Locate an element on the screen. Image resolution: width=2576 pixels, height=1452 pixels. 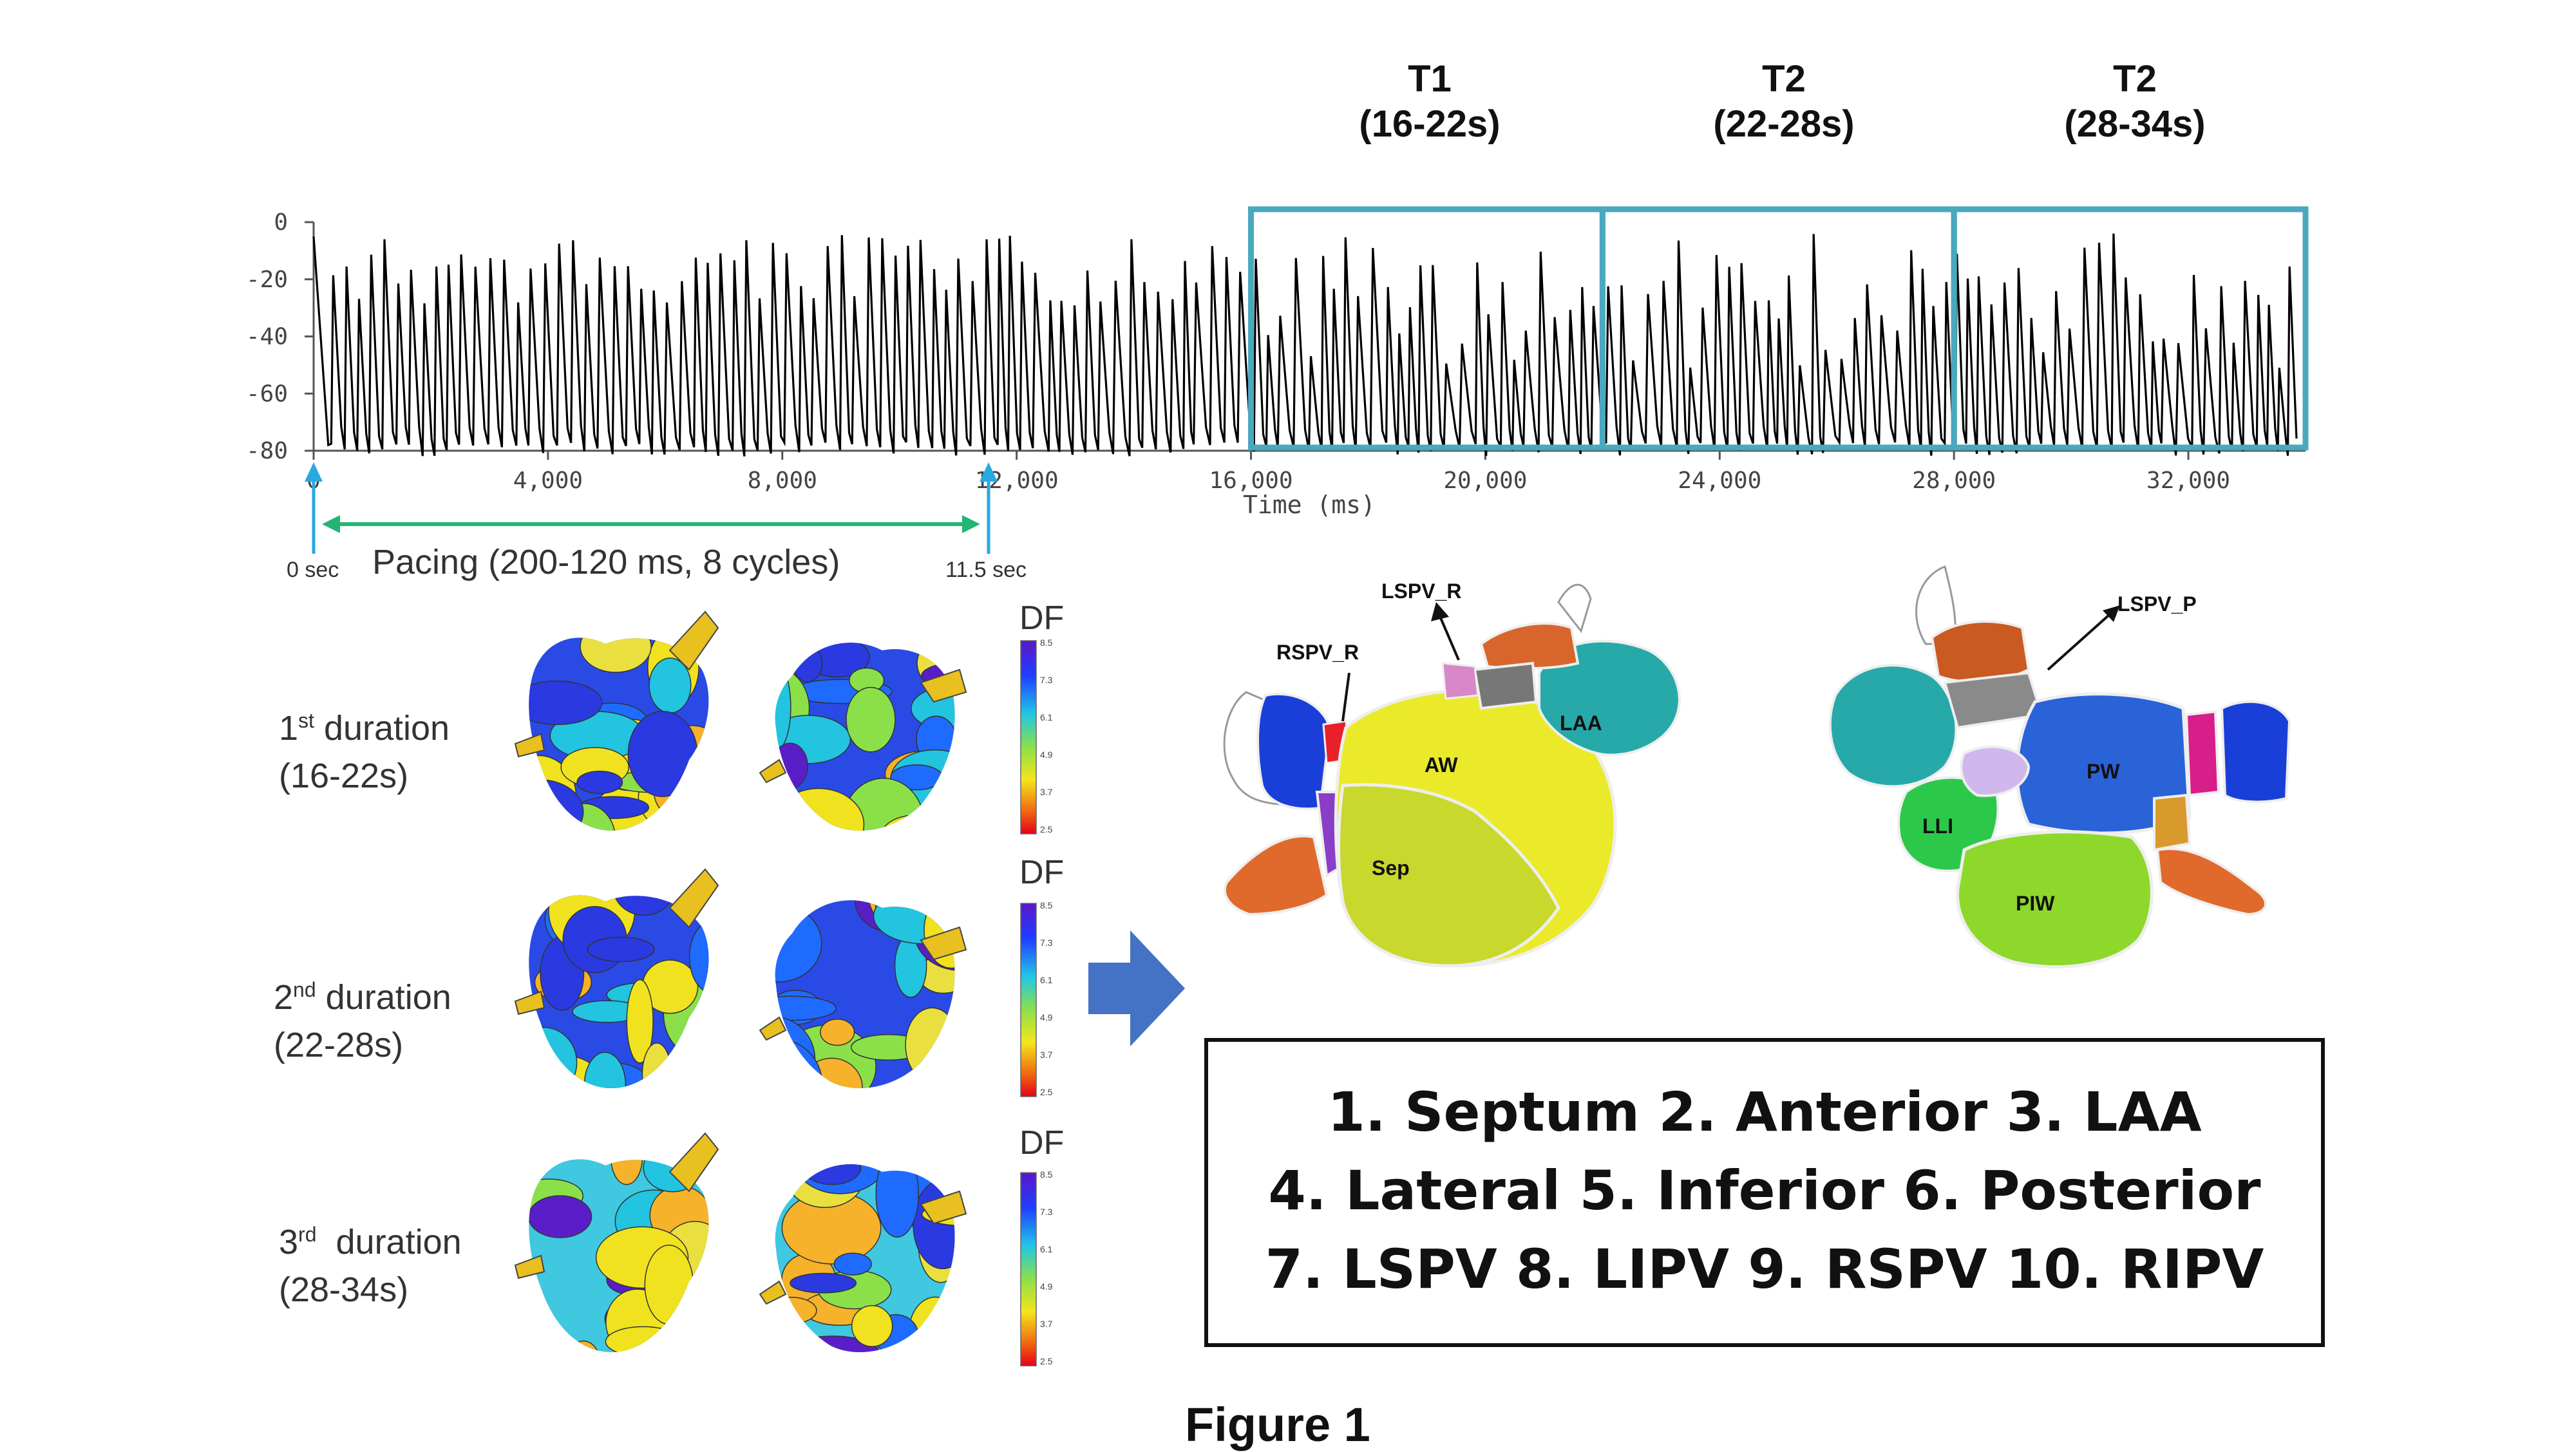
region-piw-green is located at coordinates (2055, 899).